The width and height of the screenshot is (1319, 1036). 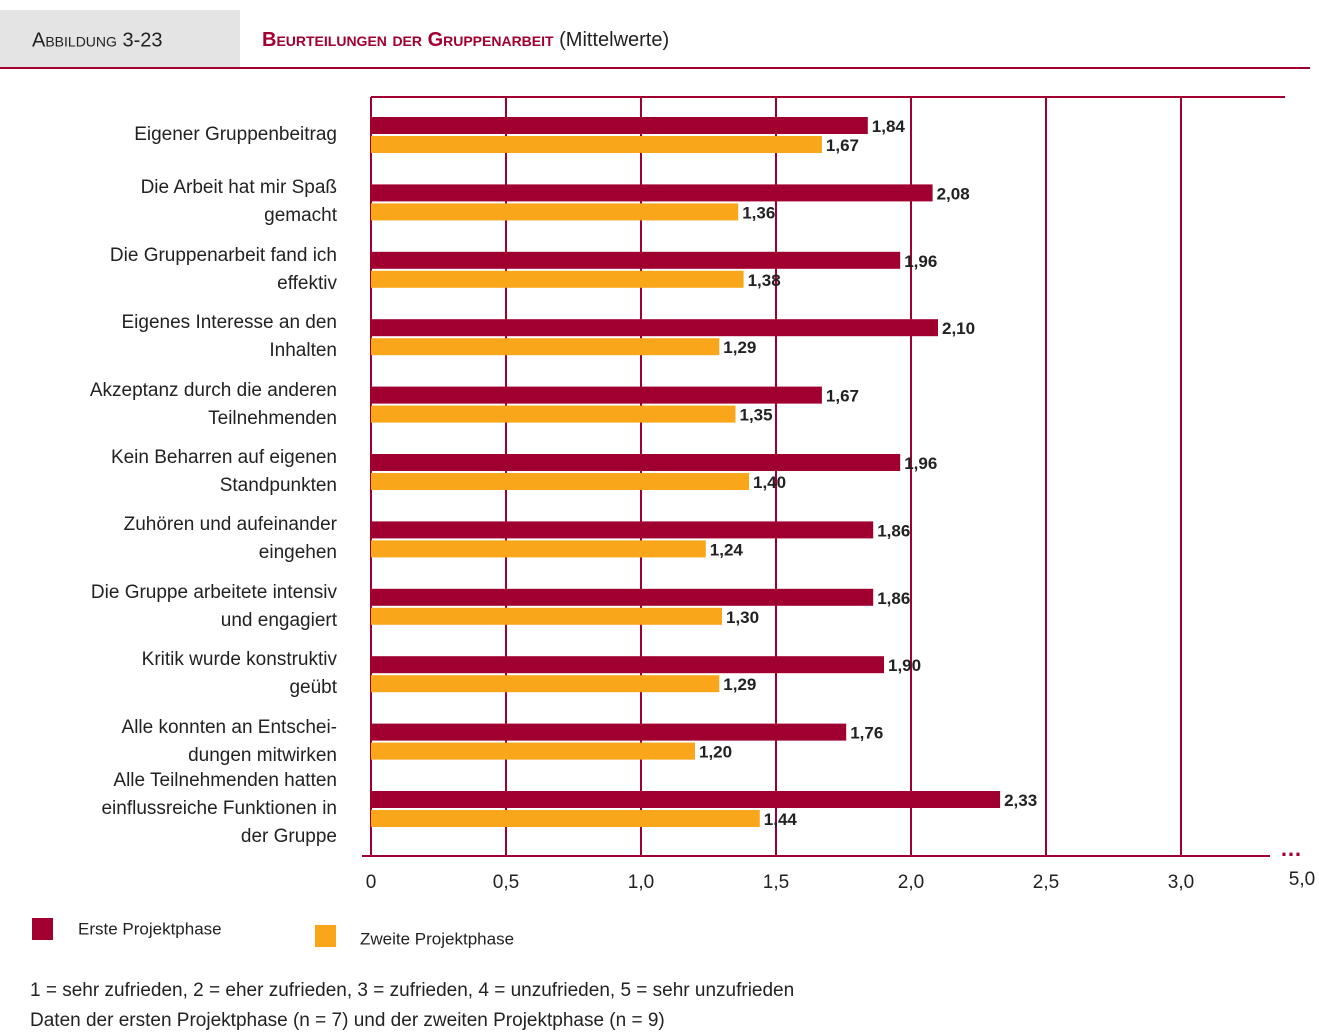 What do you see at coordinates (408, 40) in the screenshot?
I see `chart-title: Beurteilungen der Gruppenarbeit` at bounding box center [408, 40].